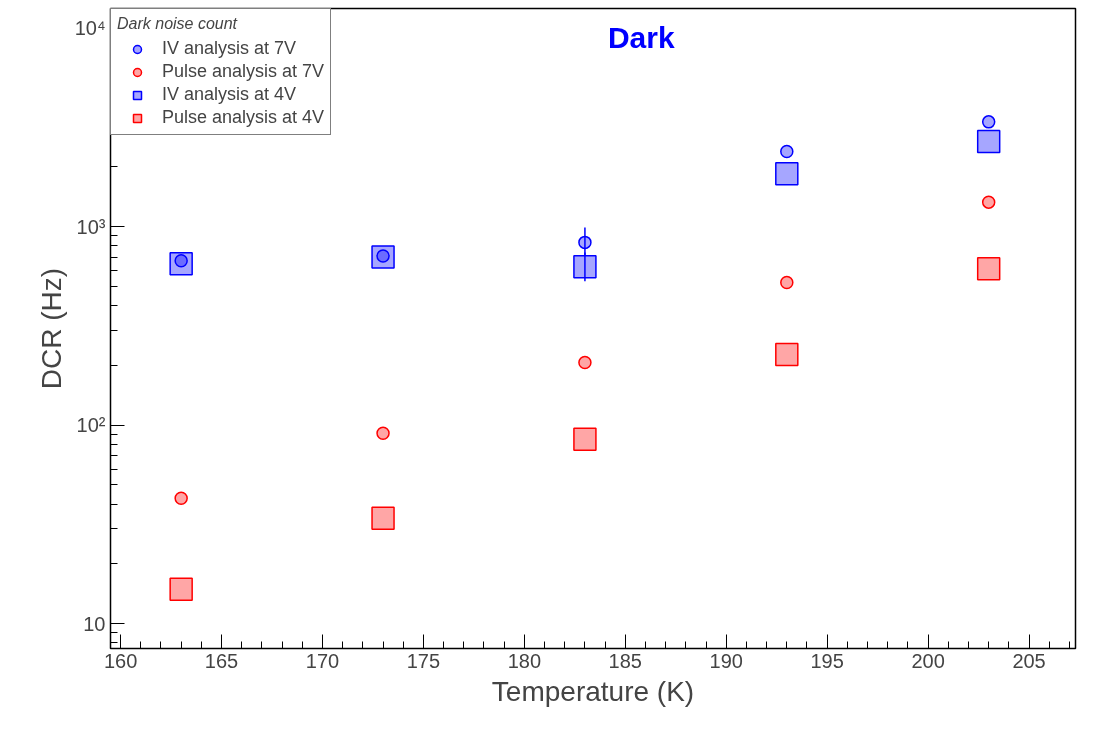 Image resolution: width=1103 pixels, height=737 pixels. Describe the element at coordinates (178, 24) in the screenshot. I see `legend-title: Dark noise count` at that location.